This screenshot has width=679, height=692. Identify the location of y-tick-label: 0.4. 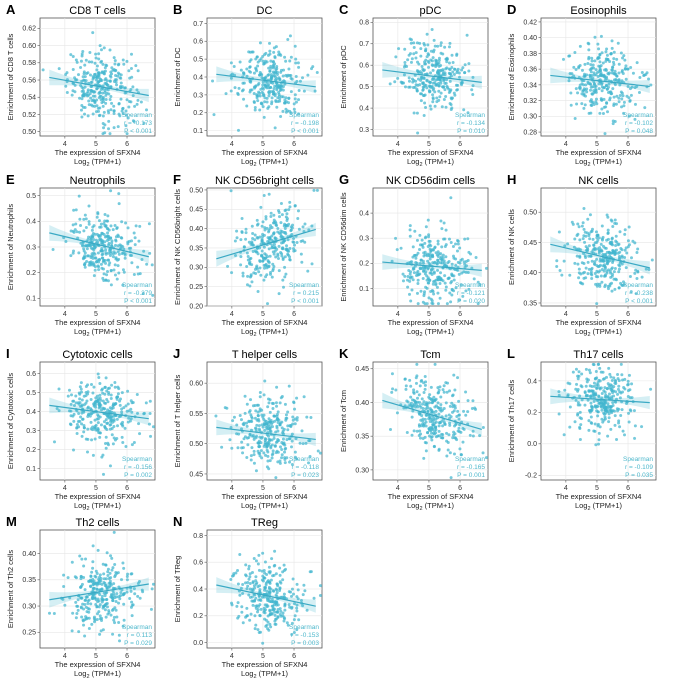
(532, 381).